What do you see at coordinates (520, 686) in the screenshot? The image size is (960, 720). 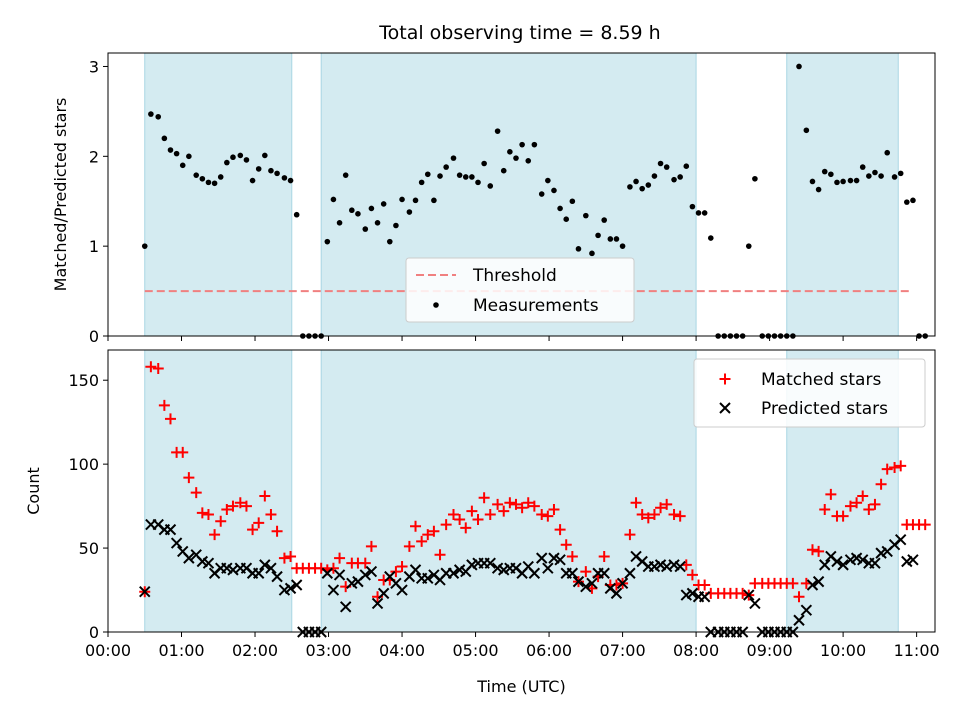 I see `x-axis-label: Time (UTC)` at bounding box center [520, 686].